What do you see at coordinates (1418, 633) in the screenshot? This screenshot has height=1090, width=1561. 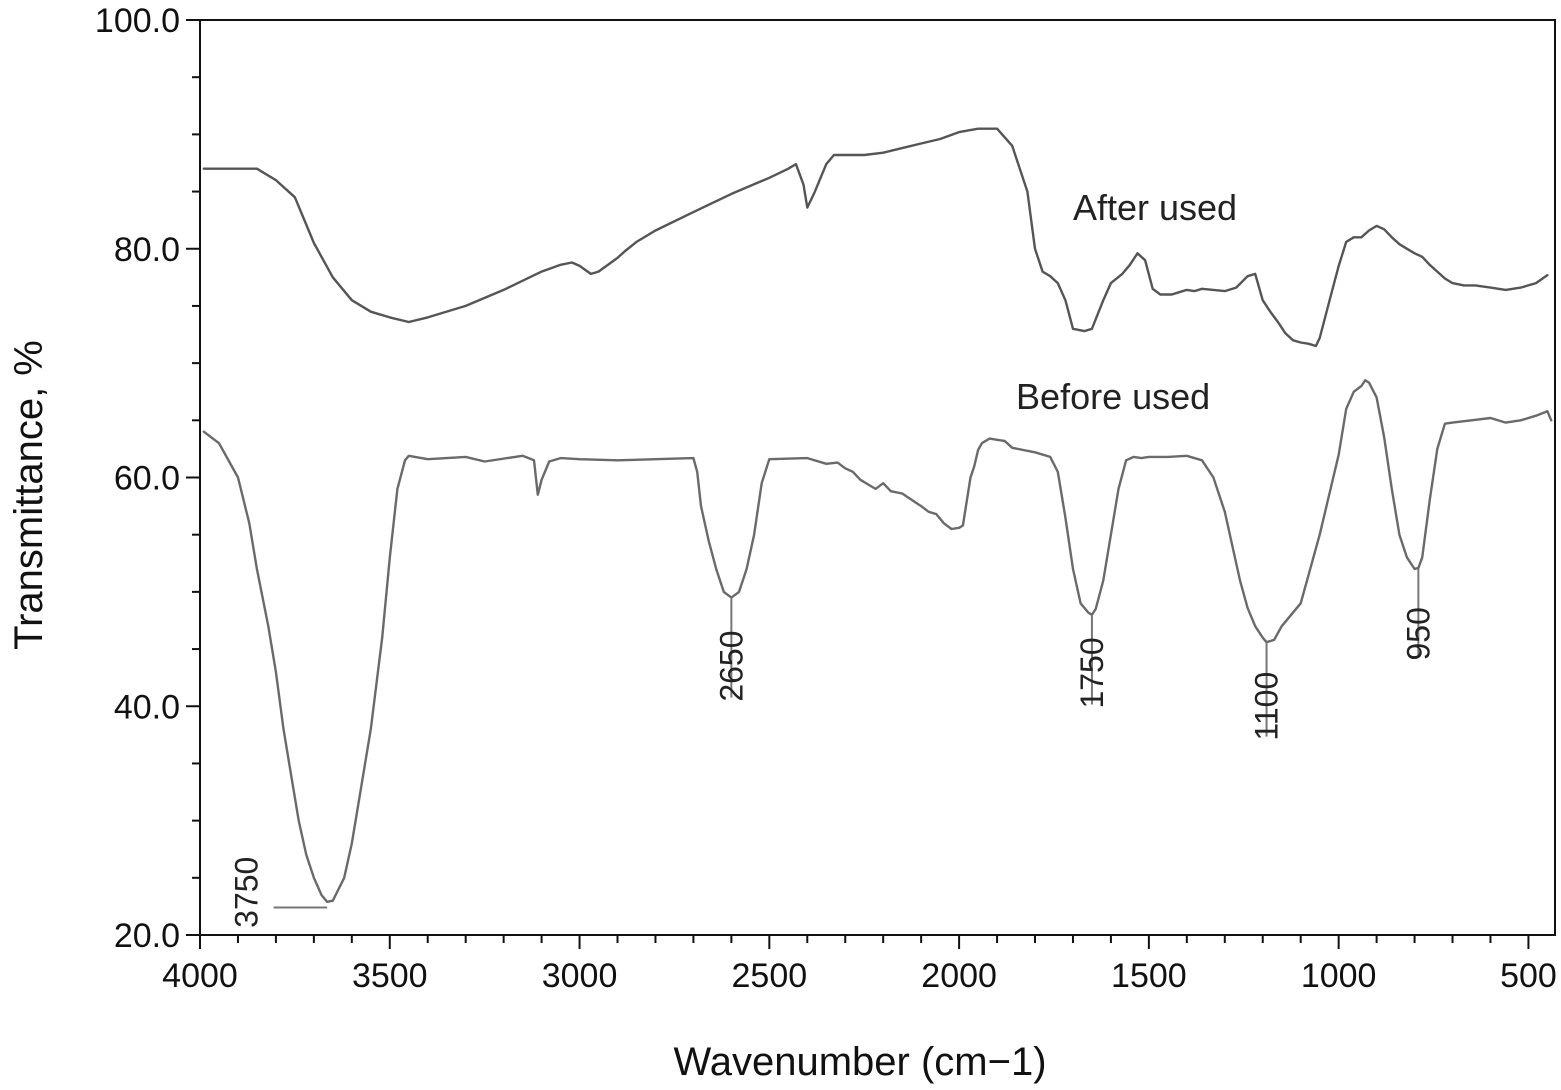 I see `peak-label: 950` at bounding box center [1418, 633].